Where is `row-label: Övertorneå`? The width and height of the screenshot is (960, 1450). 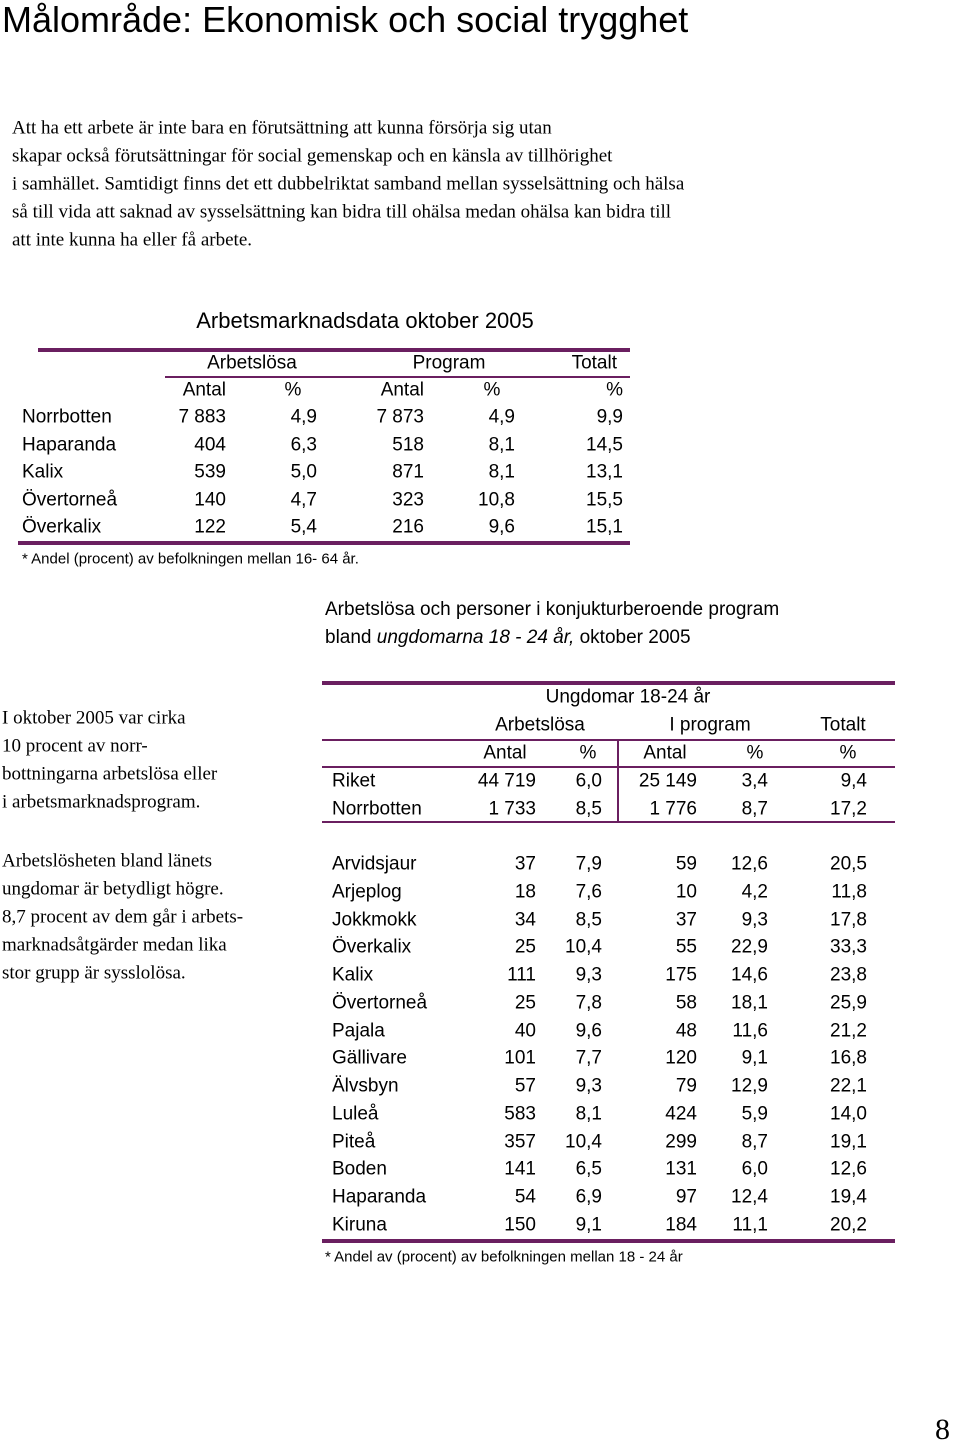 row-label: Övertorneå is located at coordinates (380, 1003).